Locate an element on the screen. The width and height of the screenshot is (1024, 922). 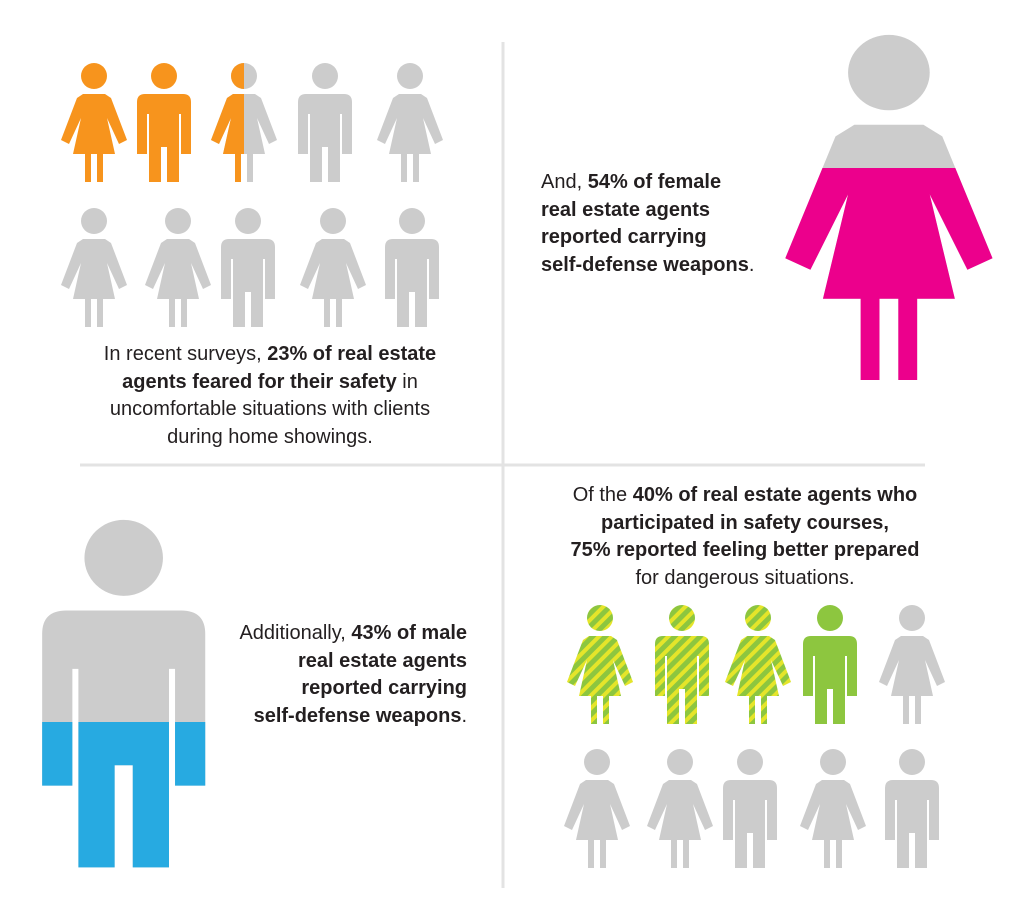
text: Additionally, is located at coordinates (295, 633).